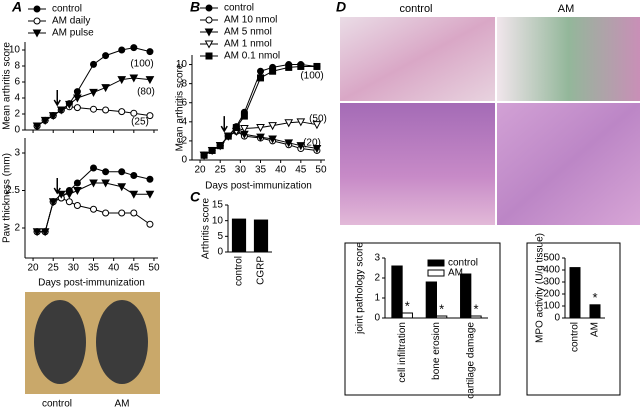 The image size is (640, 410). What do you see at coordinates (17, 98) in the screenshot?
I see `y-tick-label: 4` at bounding box center [17, 98].